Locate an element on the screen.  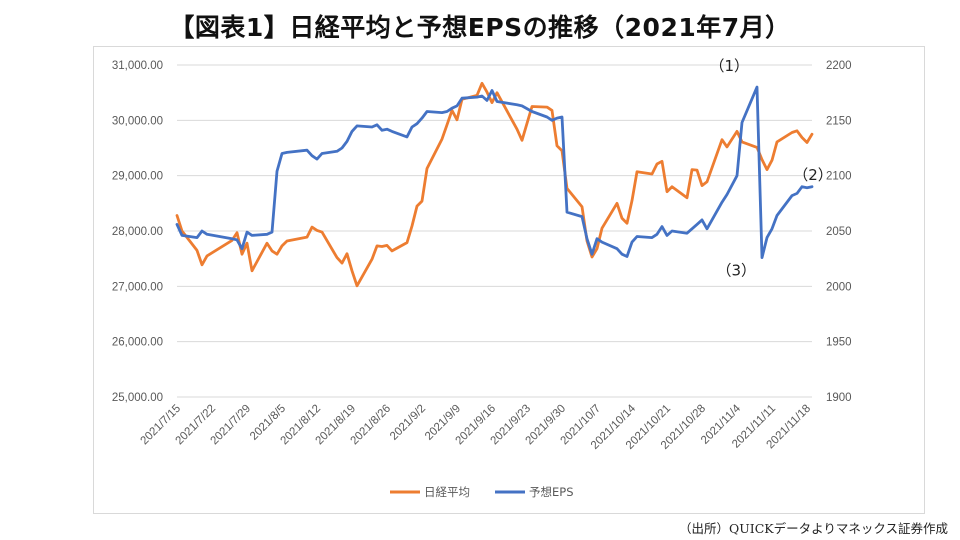
y-left-tick-label: 25,000.00 is located at coordinates (137, 398).